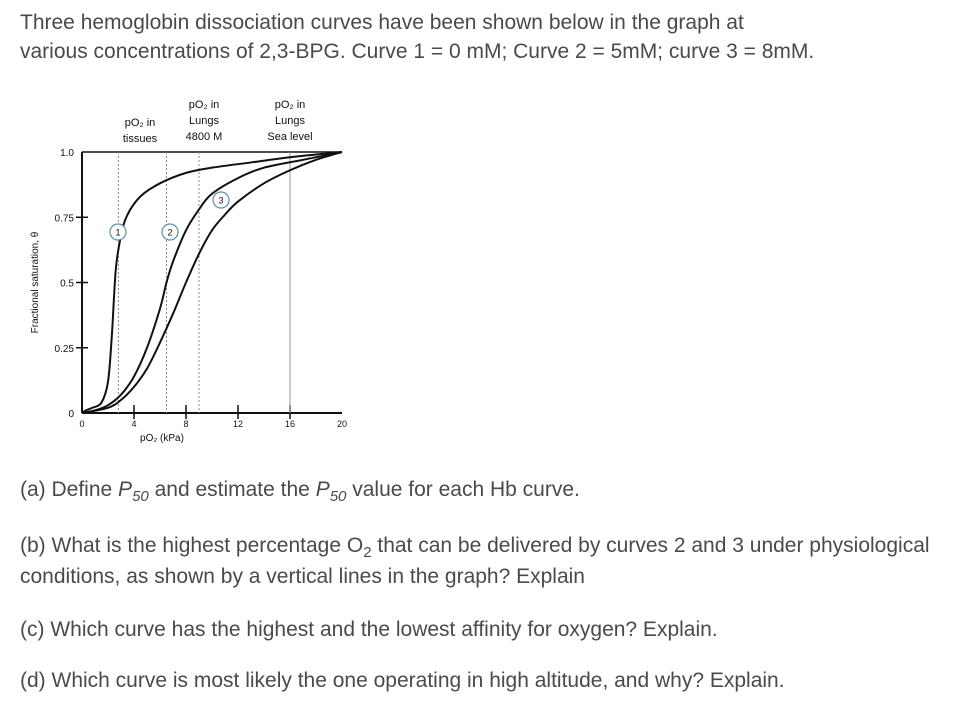  What do you see at coordinates (81, 424) in the screenshot?
I see `x-tick-label: 0` at bounding box center [81, 424].